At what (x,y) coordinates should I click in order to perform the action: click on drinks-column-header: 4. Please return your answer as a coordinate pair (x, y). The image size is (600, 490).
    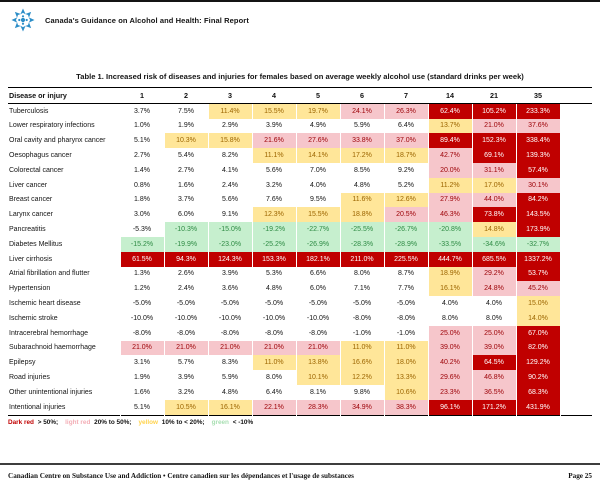
    Looking at the image, I should click on (274, 95).